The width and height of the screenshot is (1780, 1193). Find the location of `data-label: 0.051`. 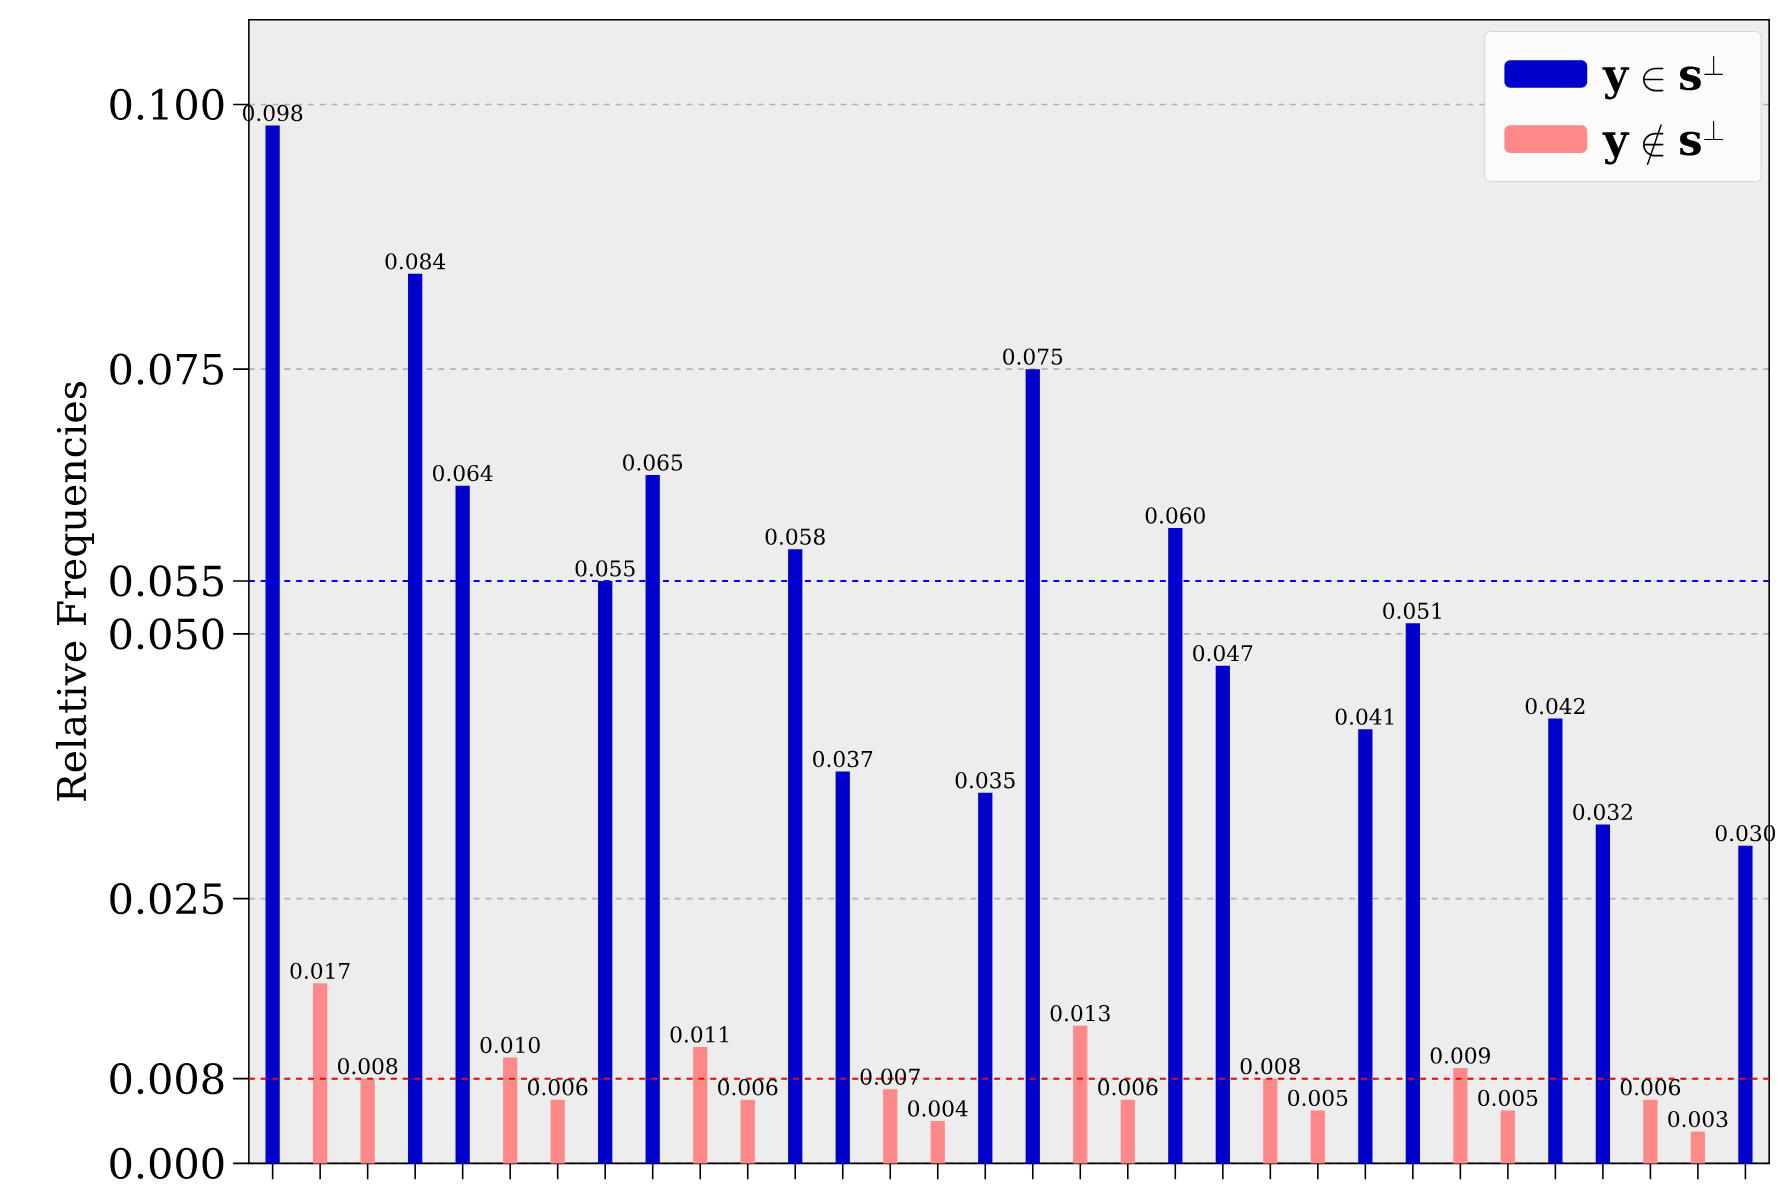

data-label: 0.051 is located at coordinates (1412, 610).